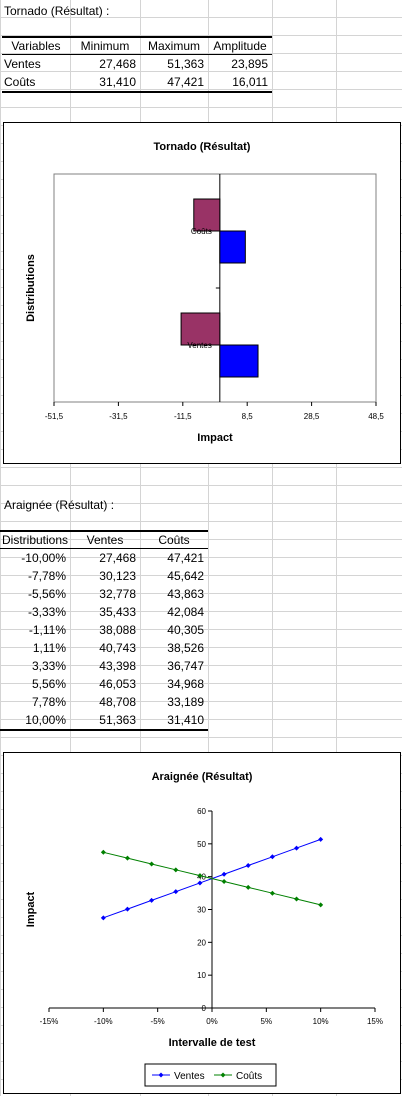 This screenshot has height=1098, width=402. I want to click on spider-table-cell: 3,33%, so click(48, 666).